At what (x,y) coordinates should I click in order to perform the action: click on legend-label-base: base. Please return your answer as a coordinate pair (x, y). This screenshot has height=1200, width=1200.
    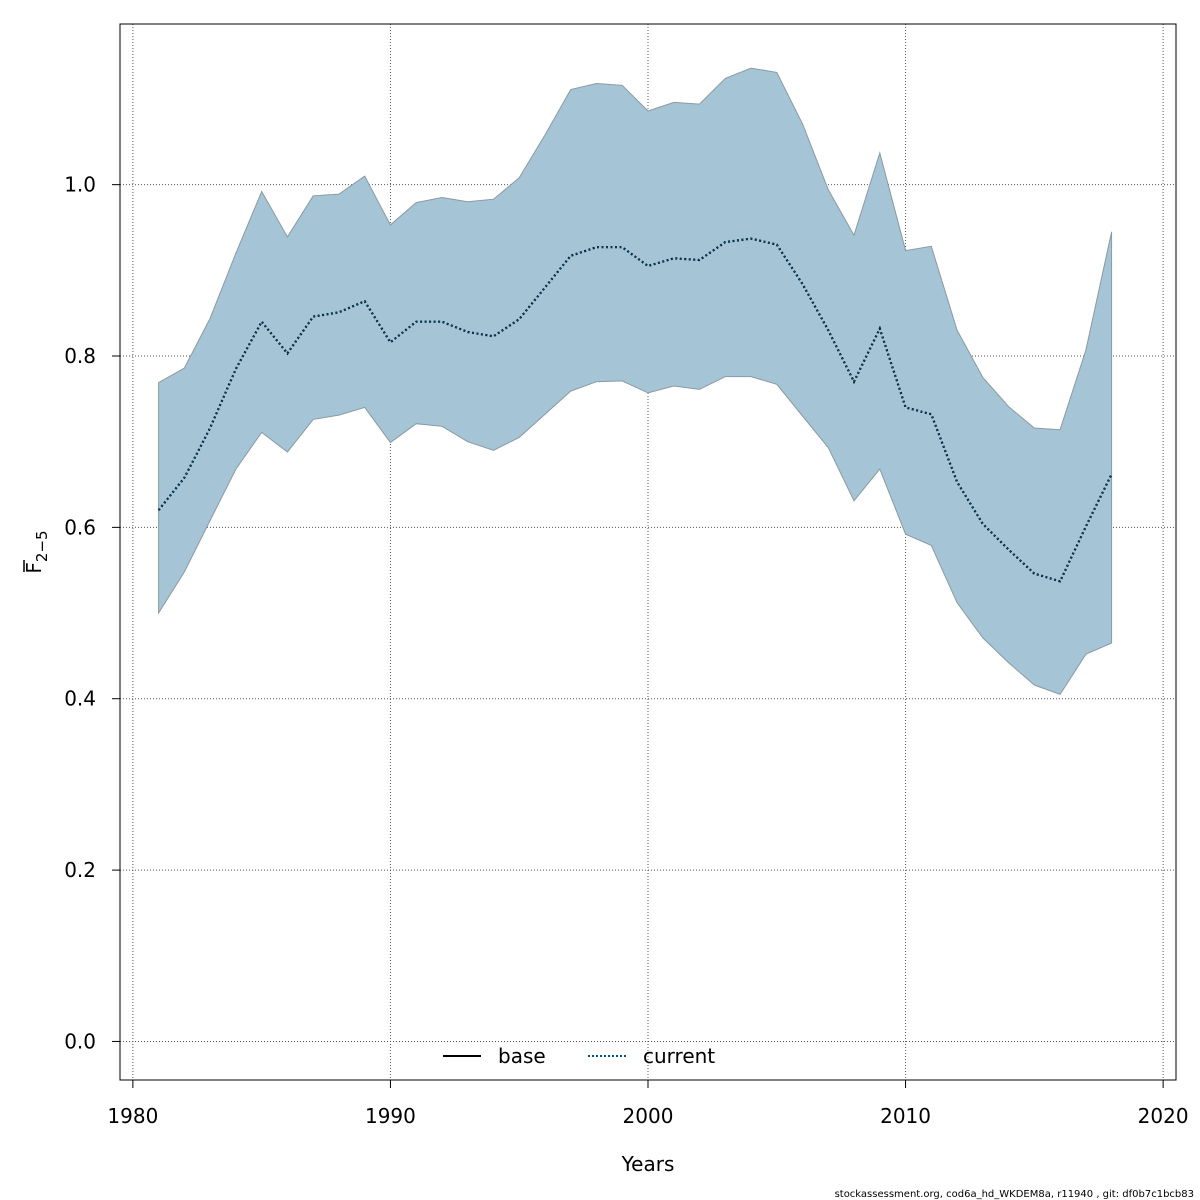
    Looking at the image, I should click on (522, 1056).